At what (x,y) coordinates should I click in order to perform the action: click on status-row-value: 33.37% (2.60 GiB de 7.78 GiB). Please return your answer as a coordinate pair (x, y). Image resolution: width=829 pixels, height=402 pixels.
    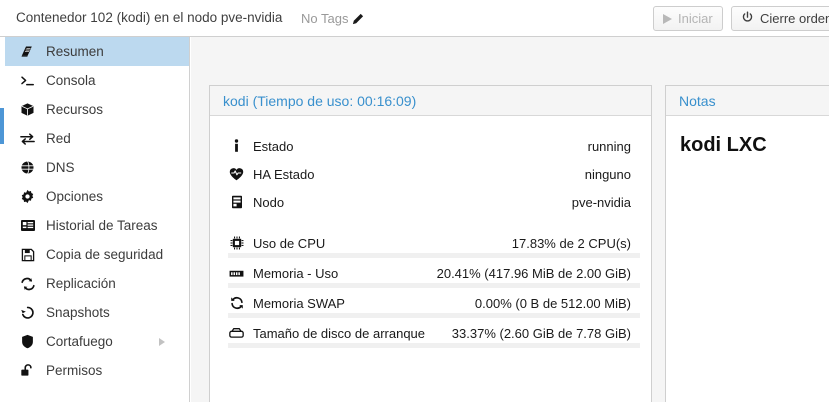
    Looking at the image, I should click on (541, 333).